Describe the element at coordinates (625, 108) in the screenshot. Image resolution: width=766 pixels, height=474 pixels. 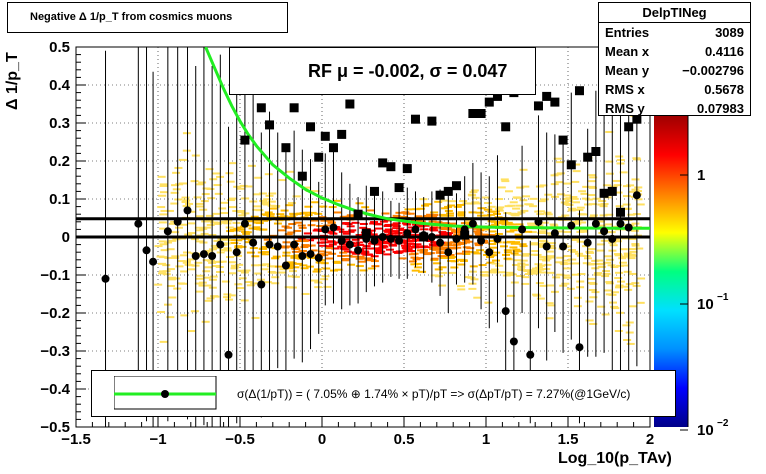
I see `stats-label: RMS y` at that location.